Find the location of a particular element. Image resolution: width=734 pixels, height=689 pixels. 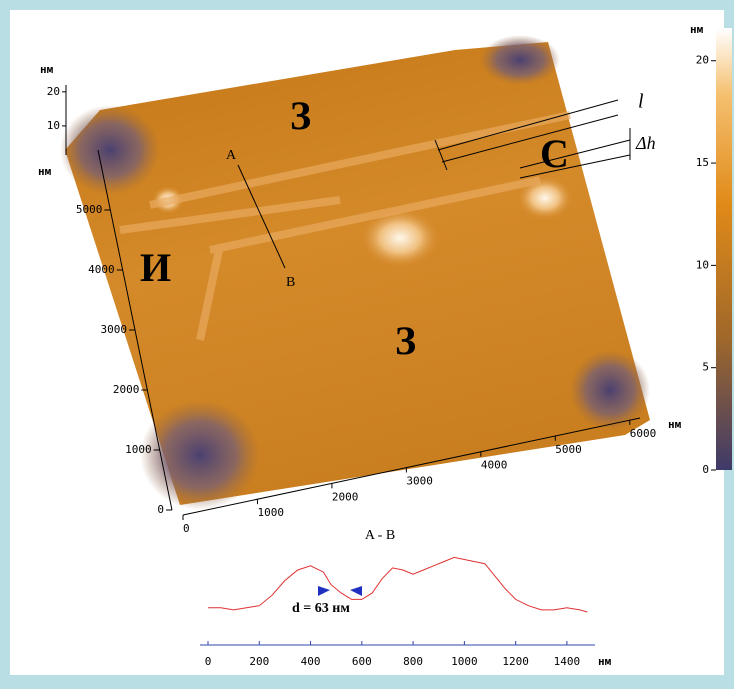

point-label: B is located at coordinates (290, 282).